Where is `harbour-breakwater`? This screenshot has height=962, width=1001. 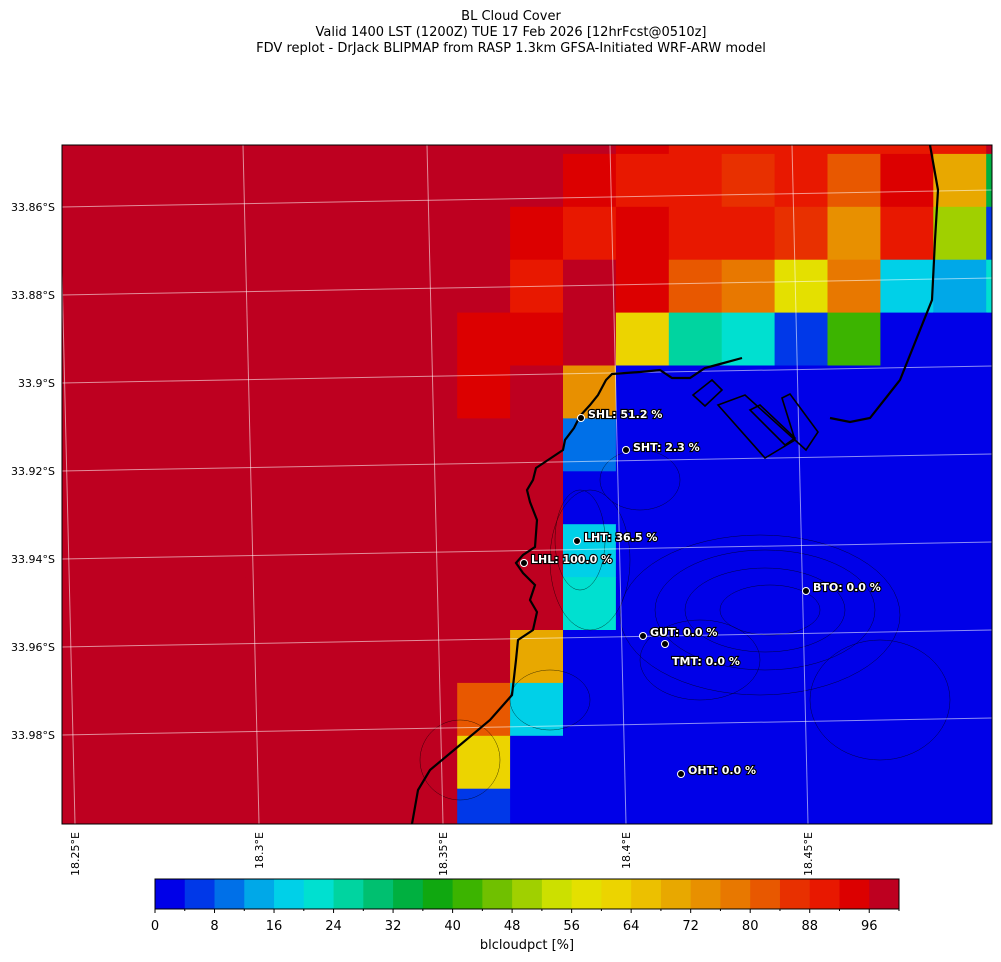
harbour-breakwater is located at coordinates (707, 393).